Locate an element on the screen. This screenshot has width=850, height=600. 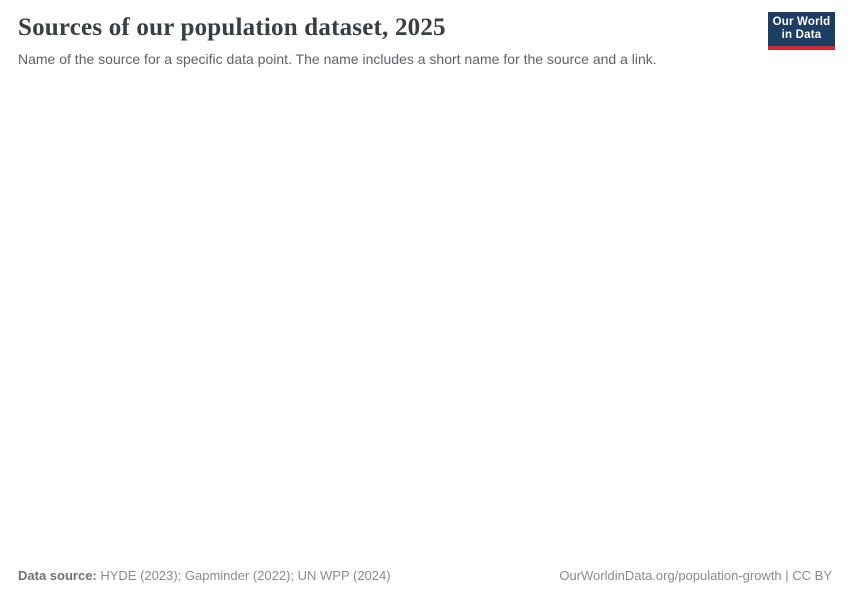
owid-logo-line1: Our World is located at coordinates (801, 22).